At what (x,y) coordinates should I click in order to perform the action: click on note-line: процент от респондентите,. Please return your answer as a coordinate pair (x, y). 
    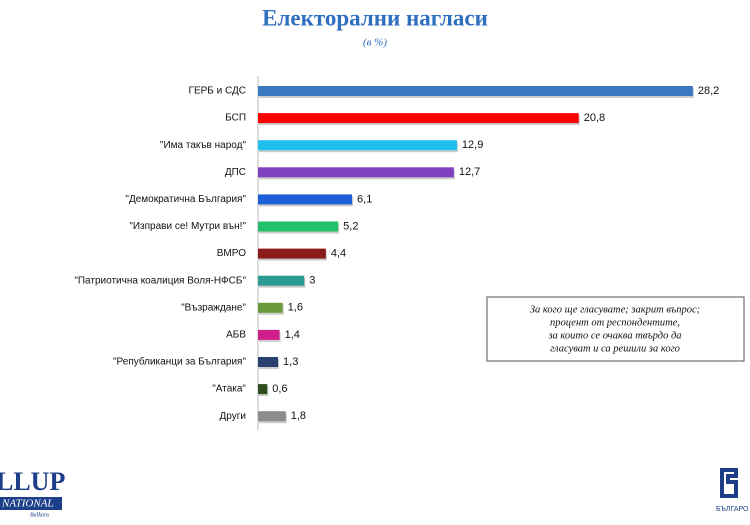
    Looking at the image, I should click on (615, 322).